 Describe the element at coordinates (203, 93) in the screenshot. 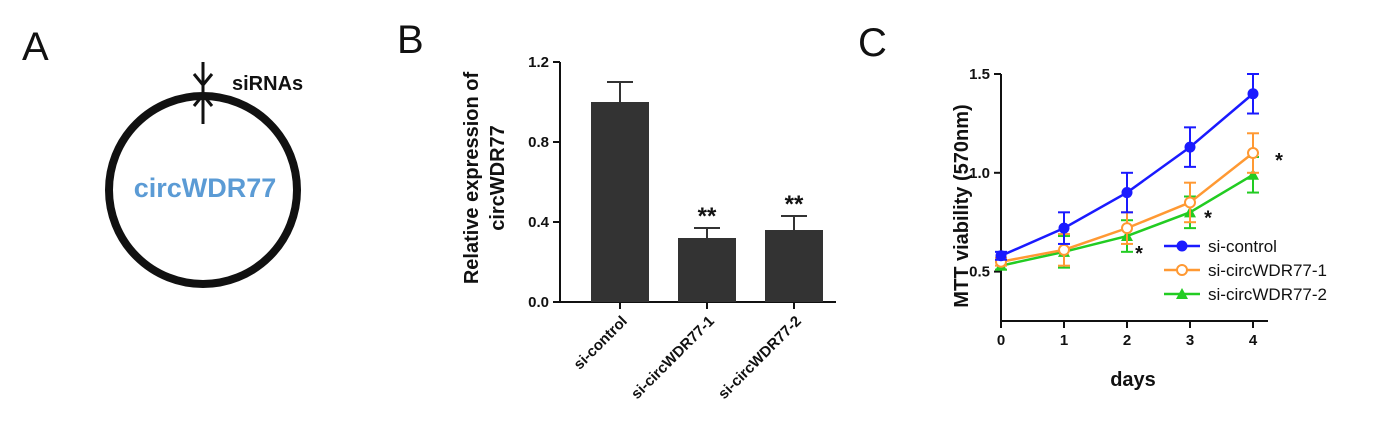

I see `arrow-down-icon` at that location.